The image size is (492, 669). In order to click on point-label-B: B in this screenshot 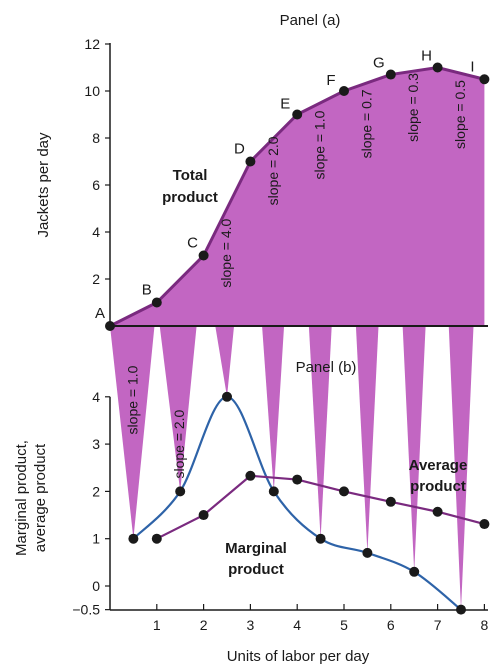, I will do `click(147, 290)`.